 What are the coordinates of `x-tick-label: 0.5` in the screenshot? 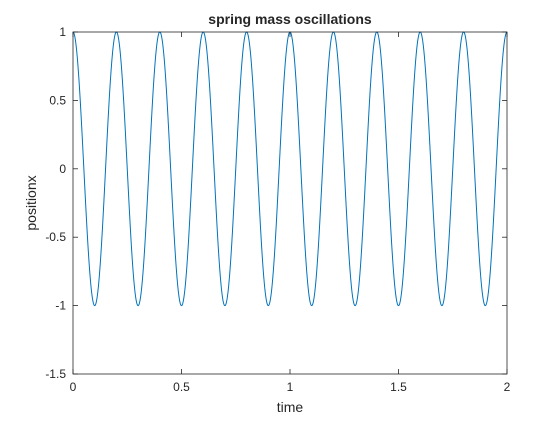 It's located at (181, 387).